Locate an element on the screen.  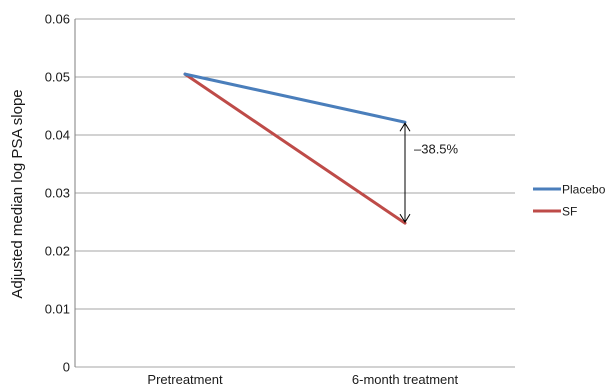
legend-label: SF is located at coordinates (569, 212).